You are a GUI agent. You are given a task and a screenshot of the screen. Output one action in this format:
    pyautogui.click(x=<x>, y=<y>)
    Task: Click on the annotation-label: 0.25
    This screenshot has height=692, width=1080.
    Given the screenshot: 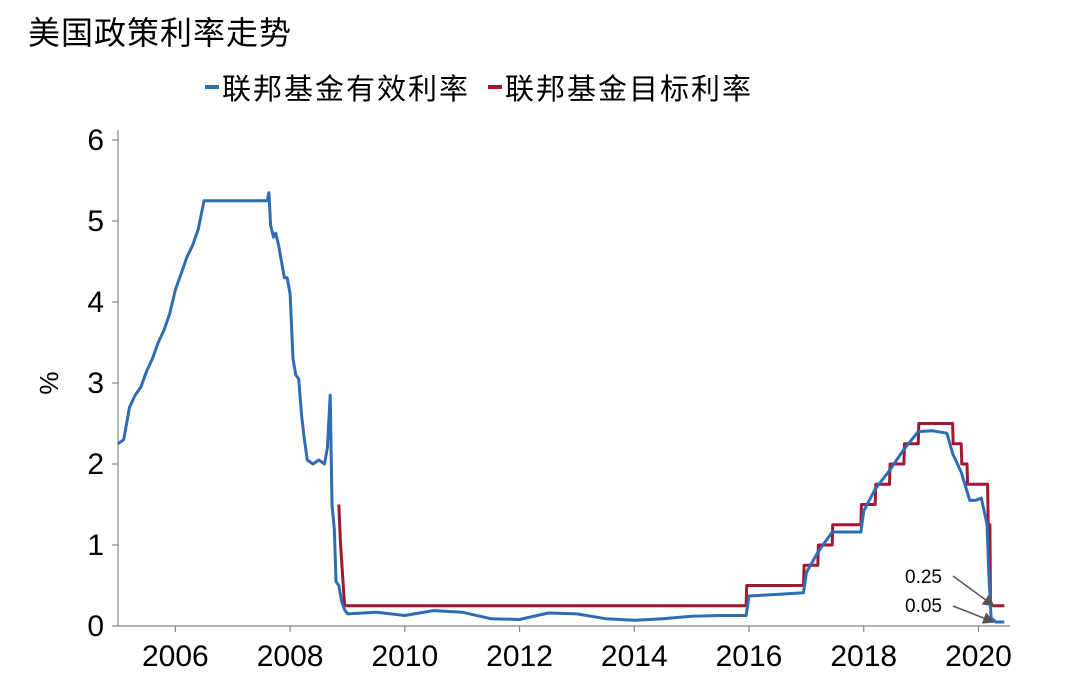 What is the action you would take?
    pyautogui.click(x=923, y=577)
    